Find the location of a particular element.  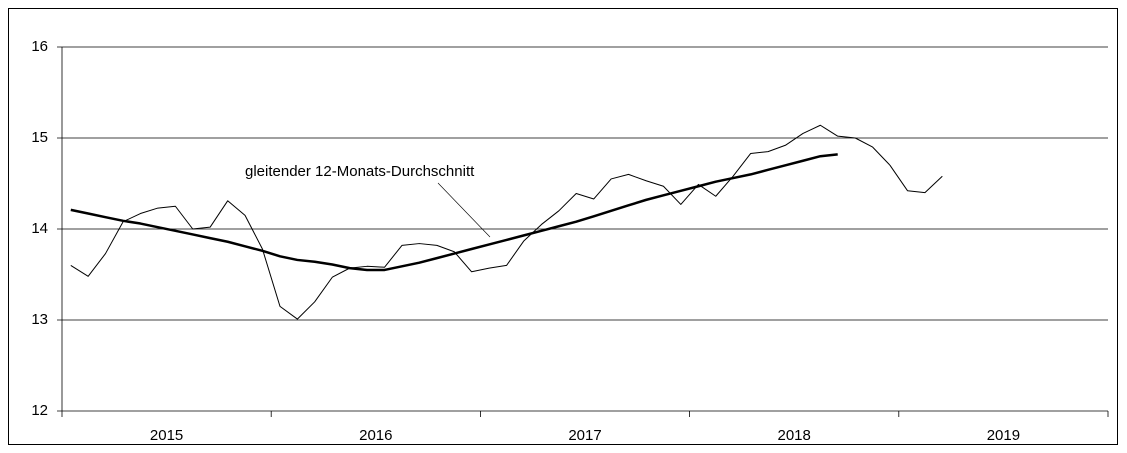

y-tick-label: 13 is located at coordinates (39, 319).